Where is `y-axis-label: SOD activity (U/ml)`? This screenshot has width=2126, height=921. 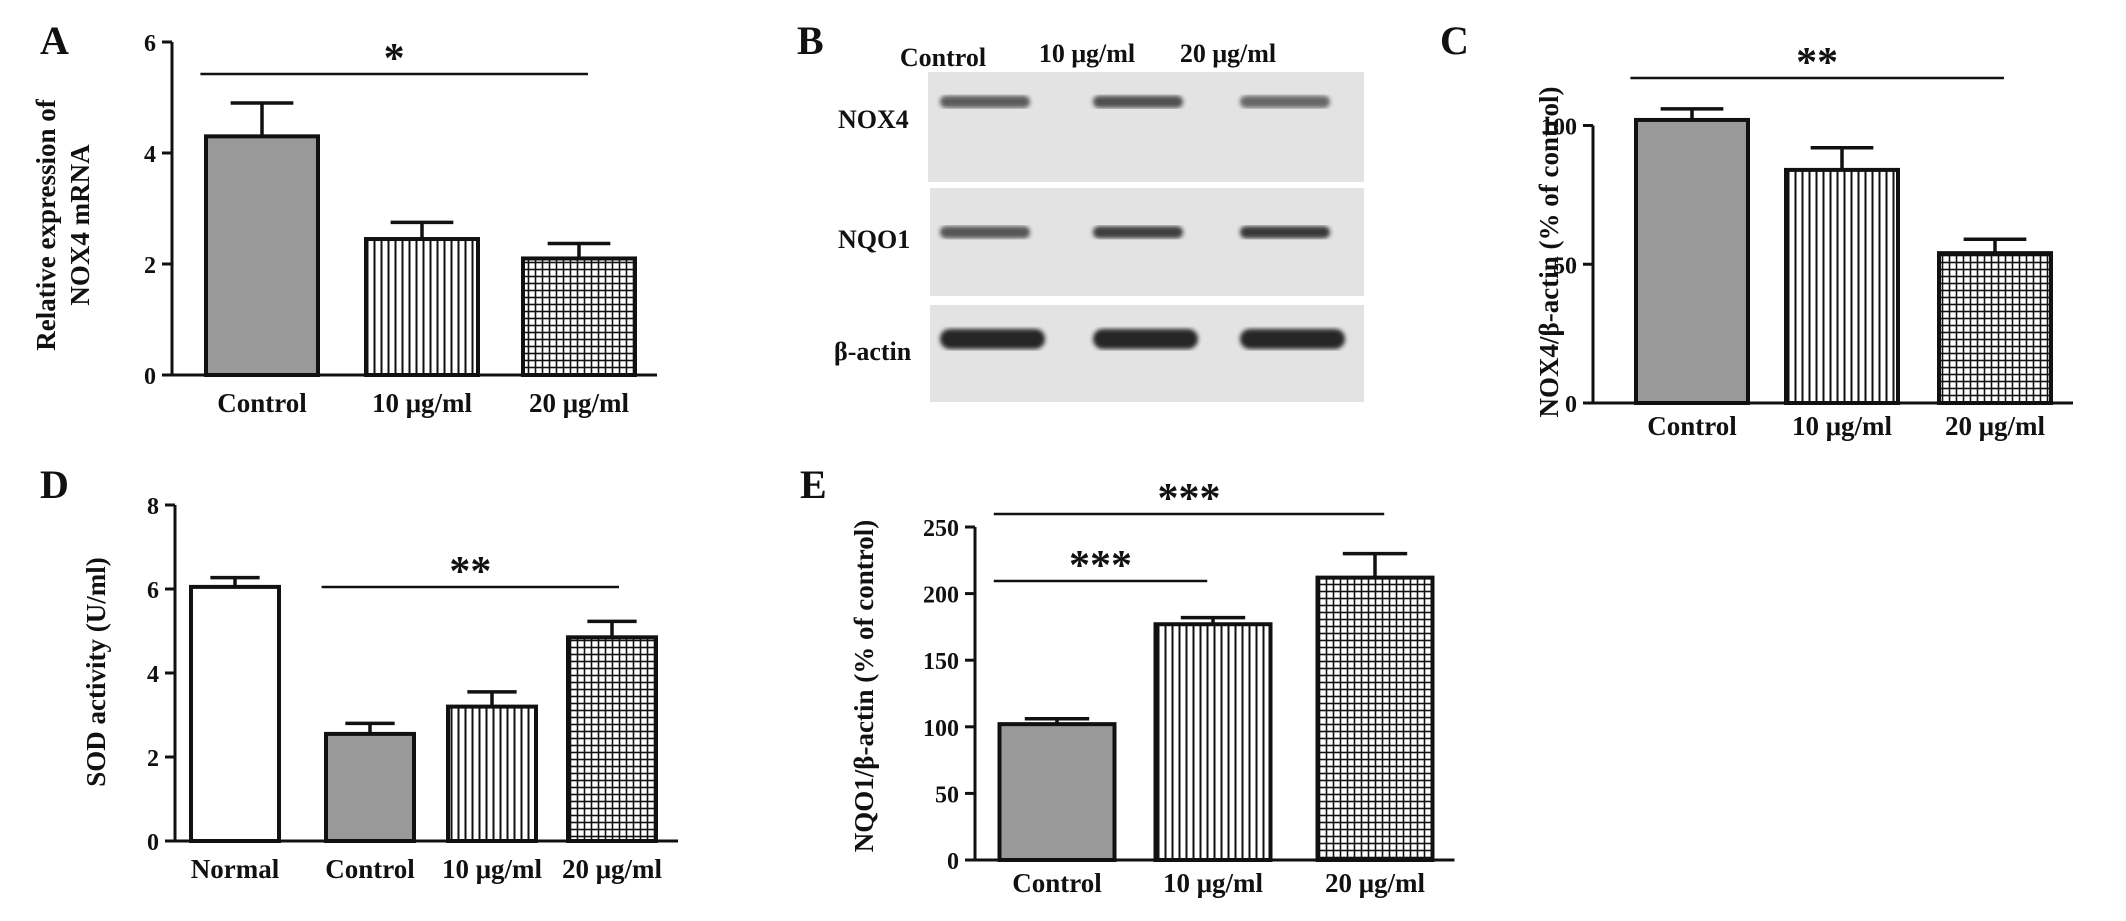
y-axis-label: SOD activity (U/ml) is located at coordinates (96, 671).